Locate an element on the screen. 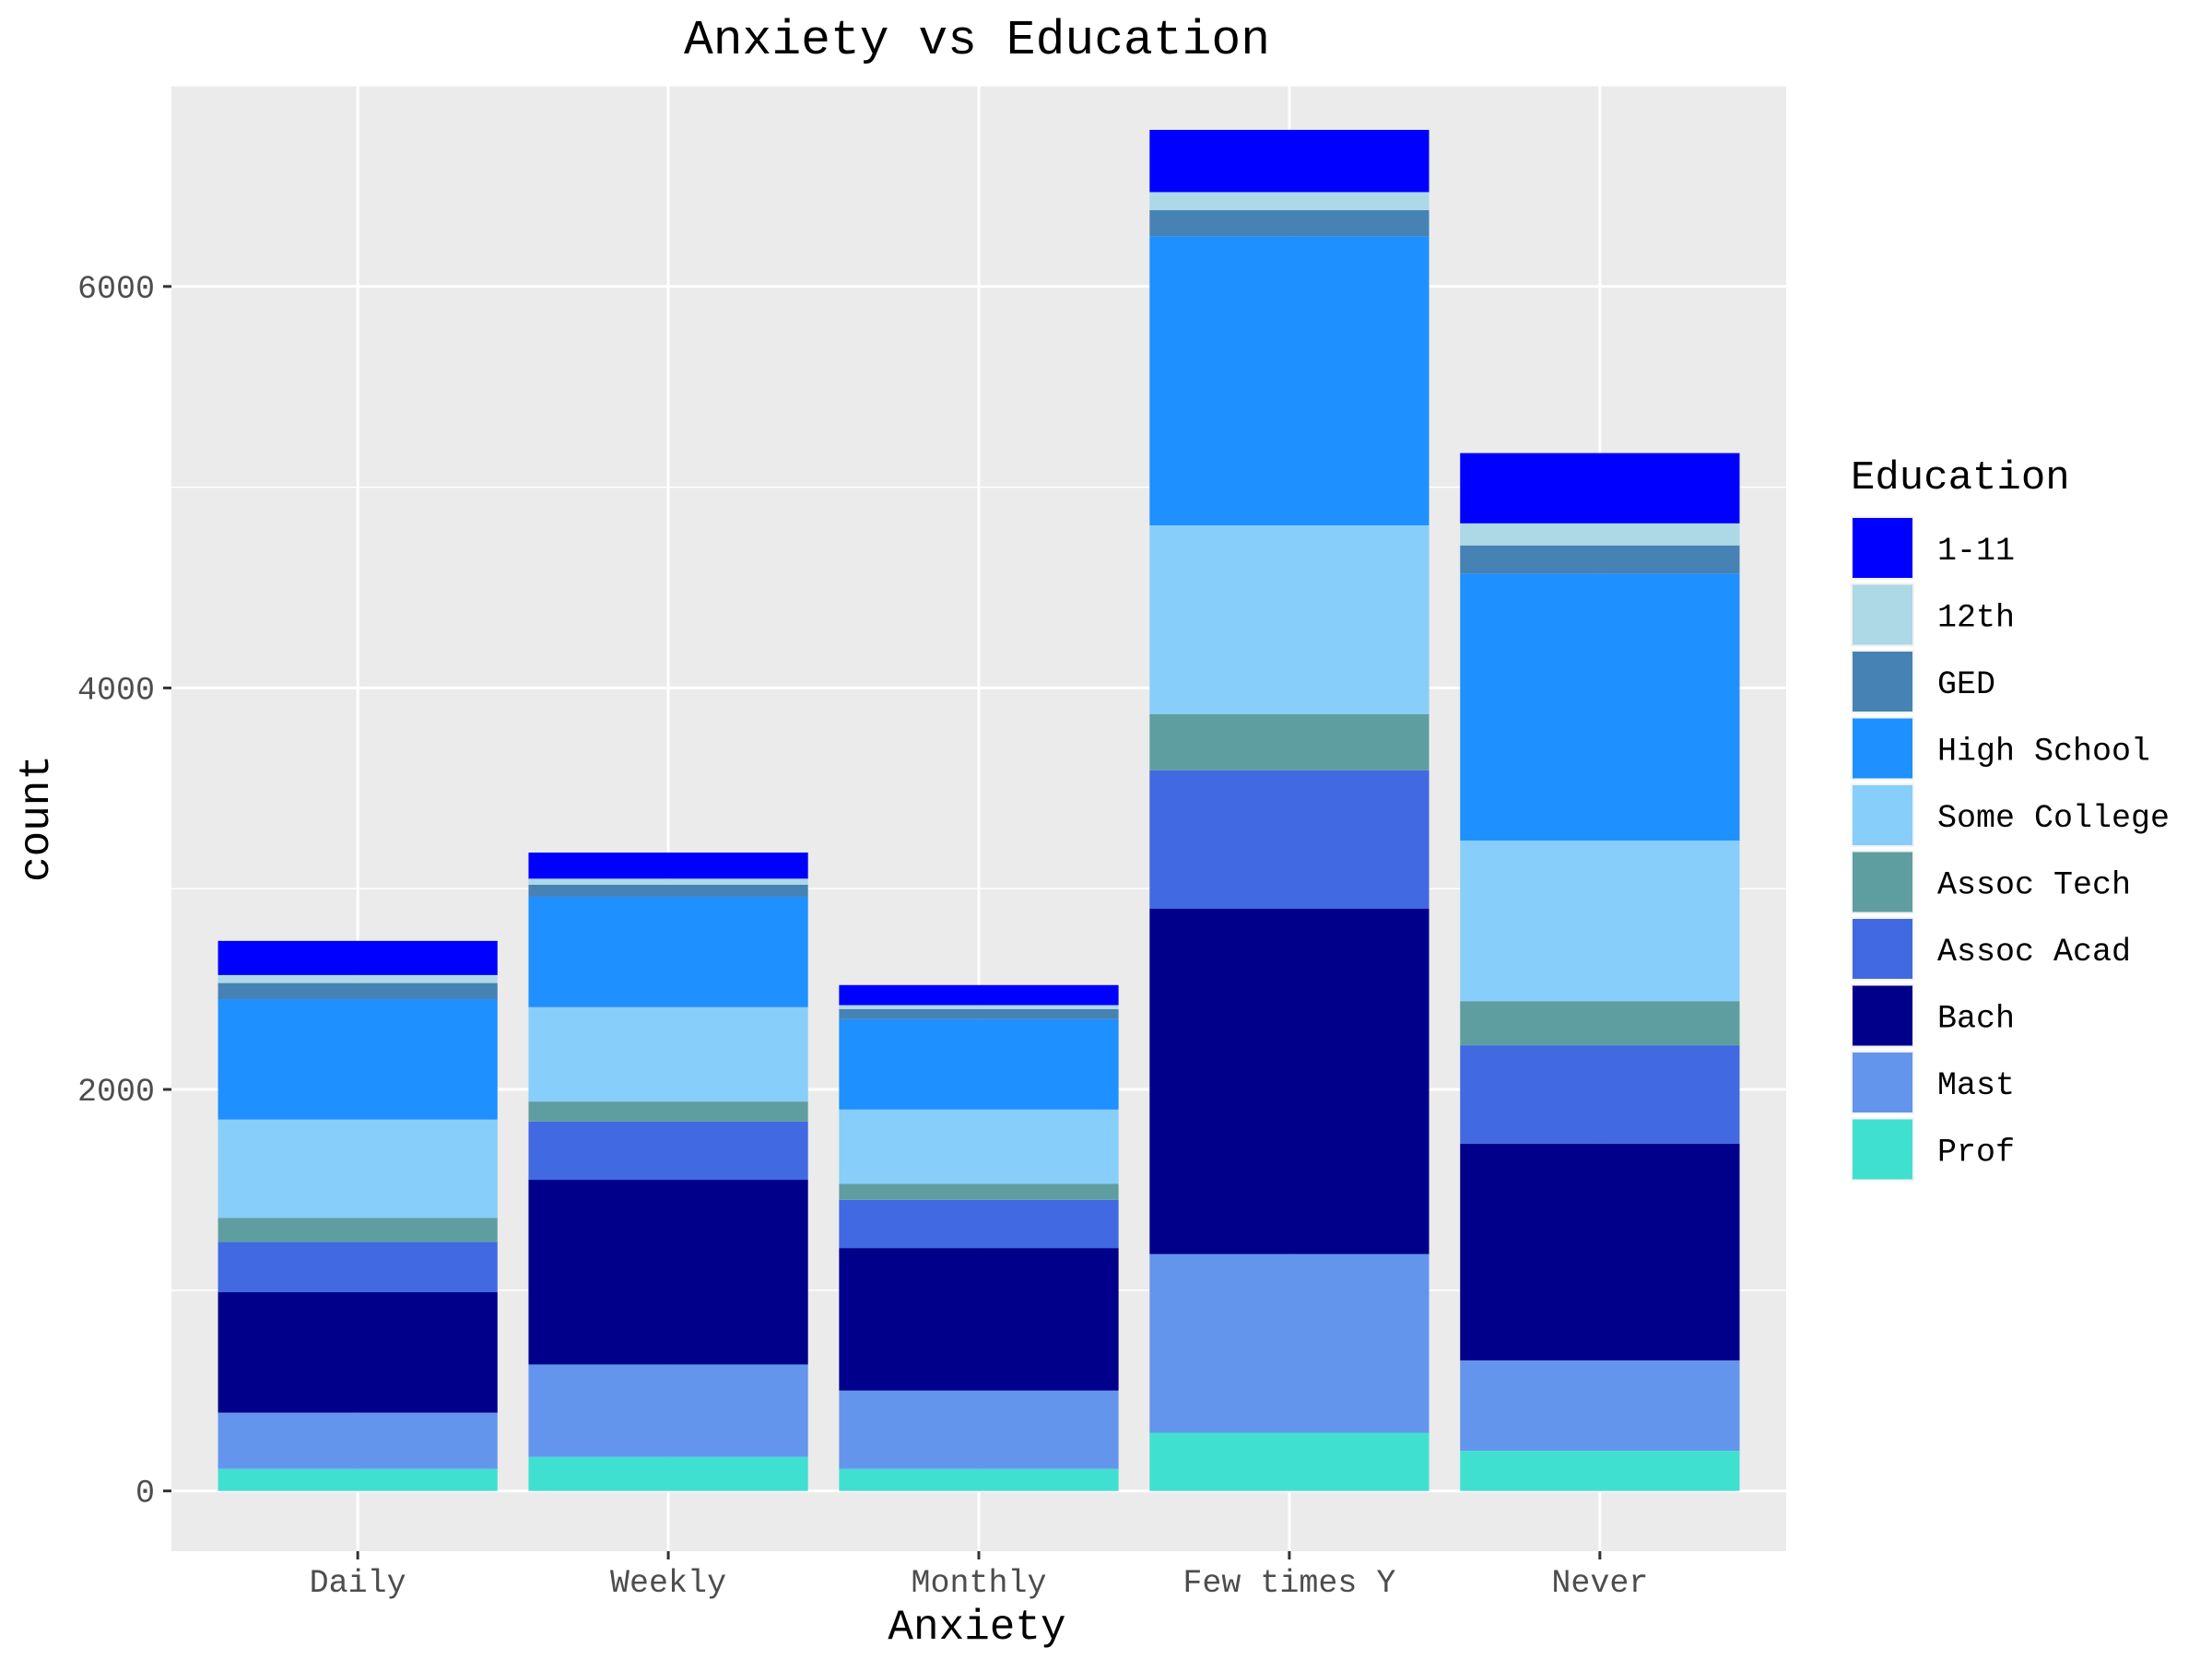 The height and width of the screenshot is (1659, 2212). legend-item: Mast is located at coordinates (1933, 1082).